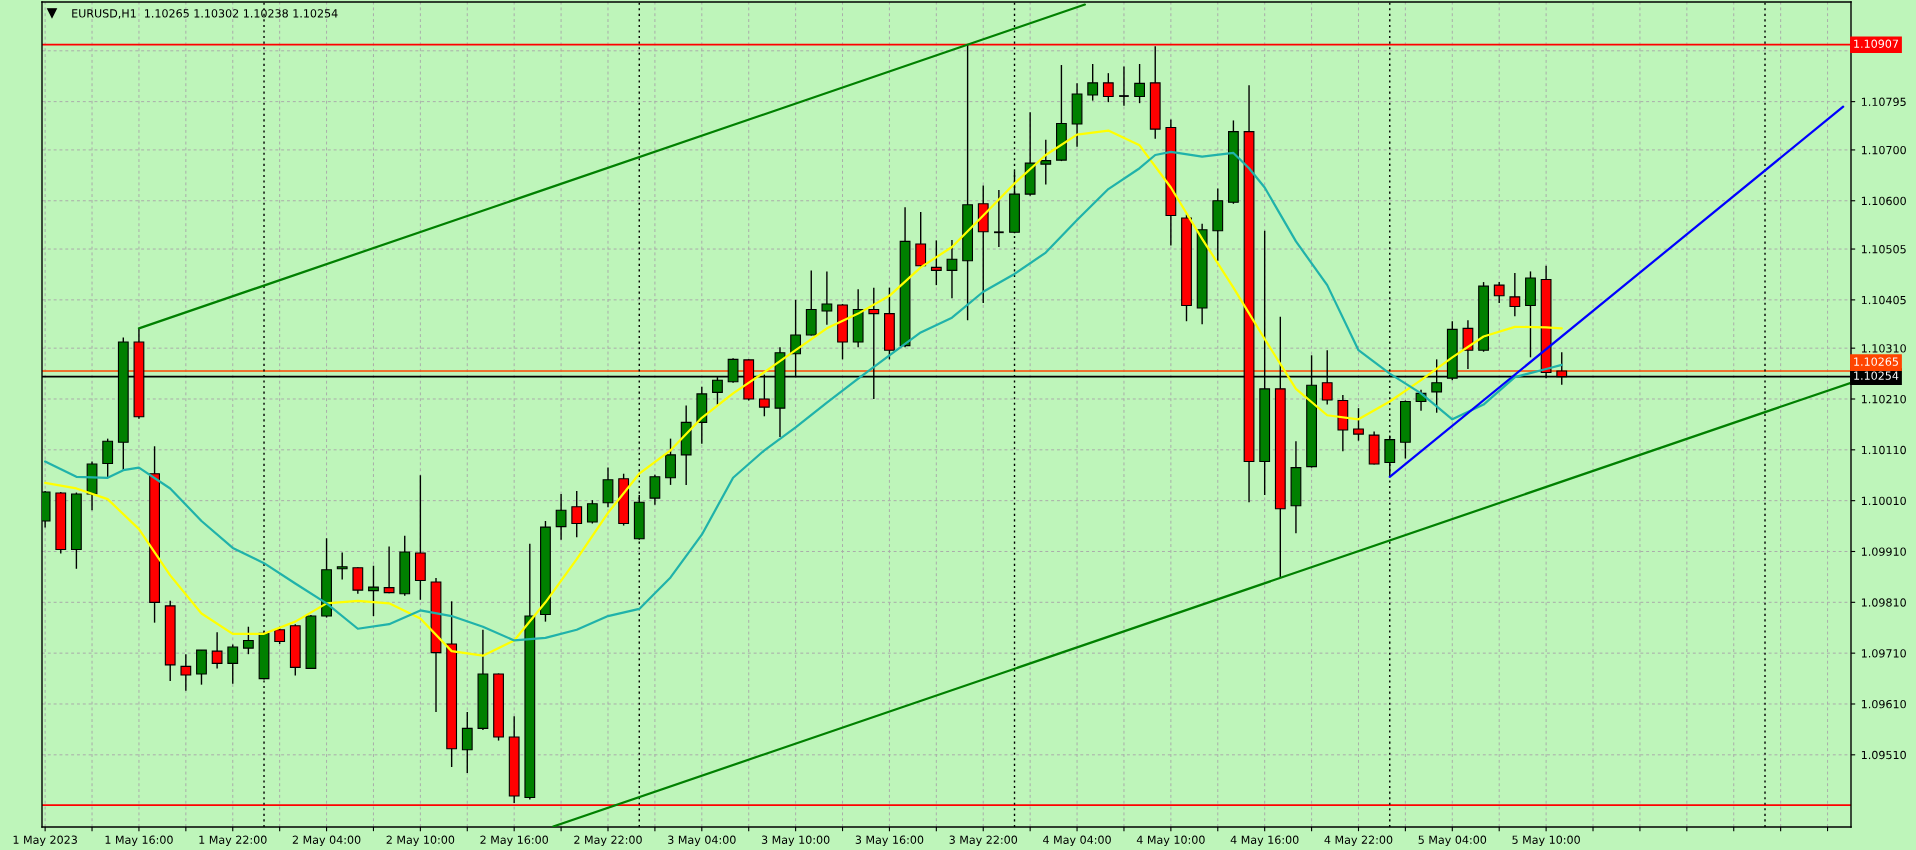 This screenshot has height=850, width=1916. I want to click on y-tick-label: 1.09810, so click(1883, 602).